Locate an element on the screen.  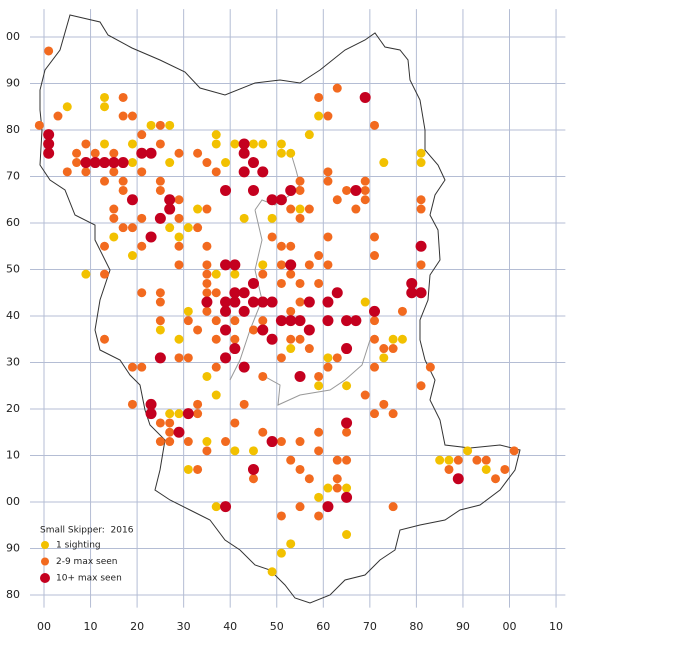
y-tick-label: 60 is located at coordinates (13, 222).